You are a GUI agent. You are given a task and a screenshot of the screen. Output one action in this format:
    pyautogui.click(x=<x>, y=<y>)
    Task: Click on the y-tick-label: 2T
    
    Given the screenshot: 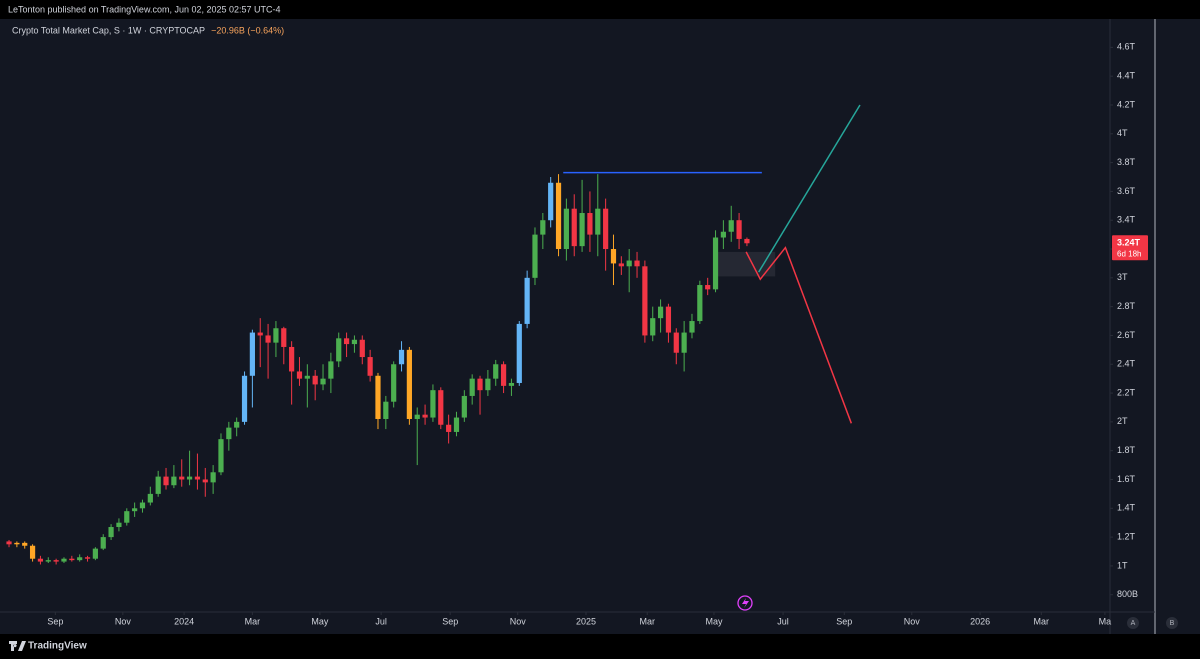 What is the action you would take?
    pyautogui.click(x=1122, y=421)
    